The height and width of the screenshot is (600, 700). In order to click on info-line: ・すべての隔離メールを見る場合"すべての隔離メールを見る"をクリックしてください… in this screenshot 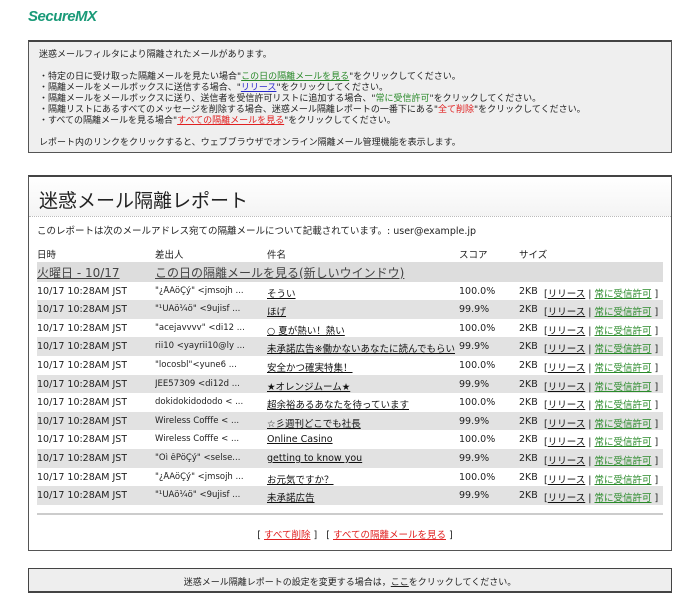, I will do `click(350, 121)`.